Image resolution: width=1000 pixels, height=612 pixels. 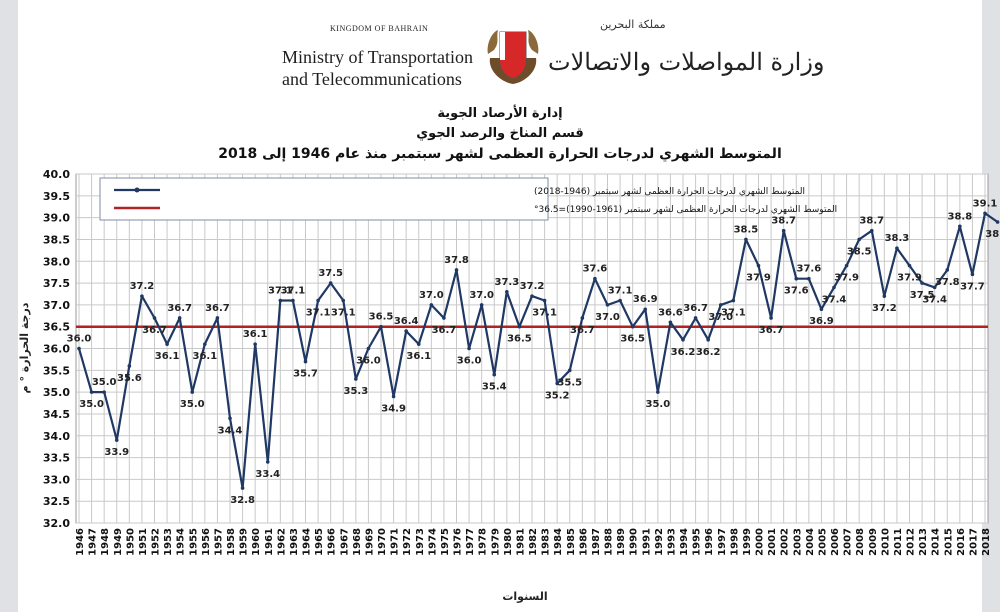 I want to click on data-label: 37.4, so click(x=834, y=299).